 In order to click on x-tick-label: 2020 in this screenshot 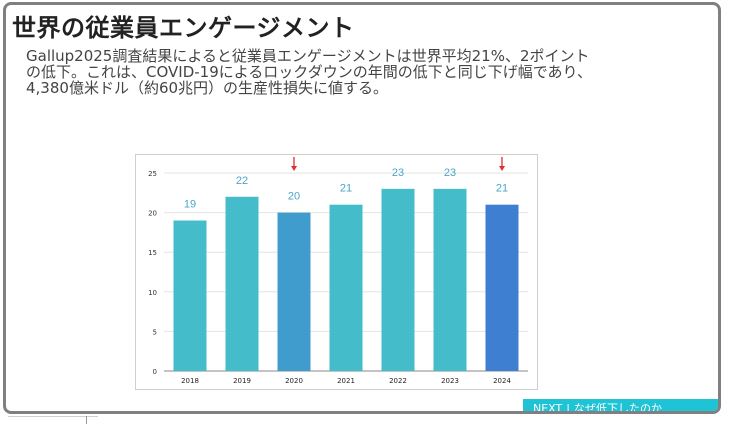, I will do `click(294, 381)`.